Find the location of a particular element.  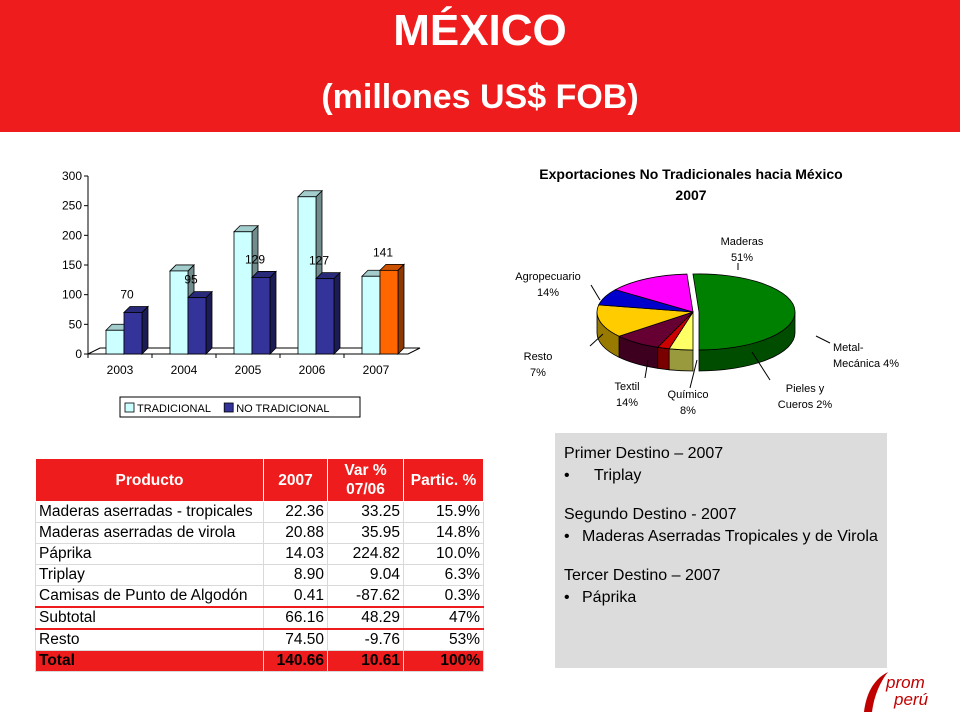

table-row-total: Total 140.66 10.61 100% is located at coordinates (259, 661).